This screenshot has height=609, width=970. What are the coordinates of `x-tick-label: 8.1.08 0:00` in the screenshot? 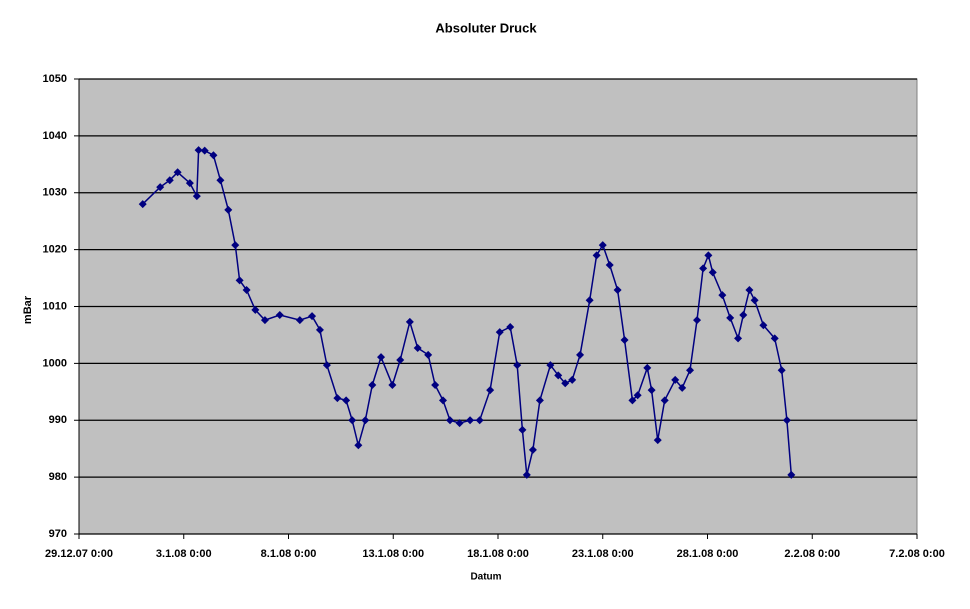 It's located at (289, 554).